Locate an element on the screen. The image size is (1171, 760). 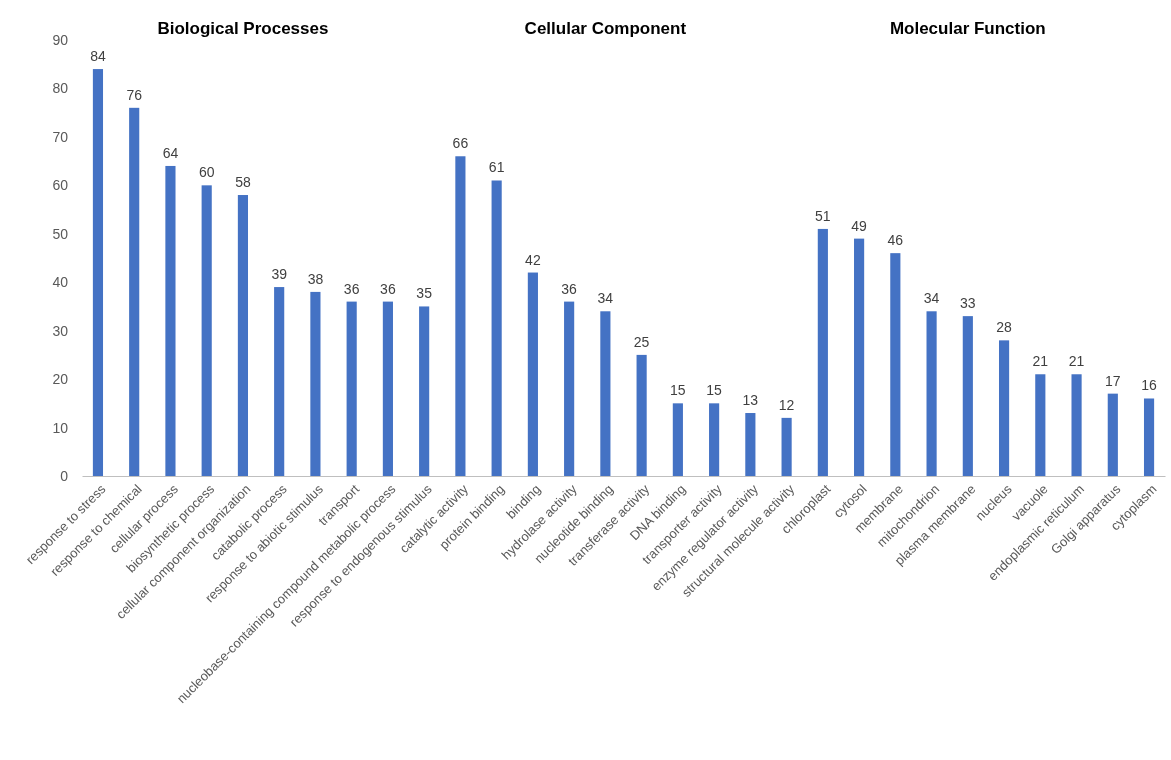
data-label: 28 is located at coordinates (1004, 327).